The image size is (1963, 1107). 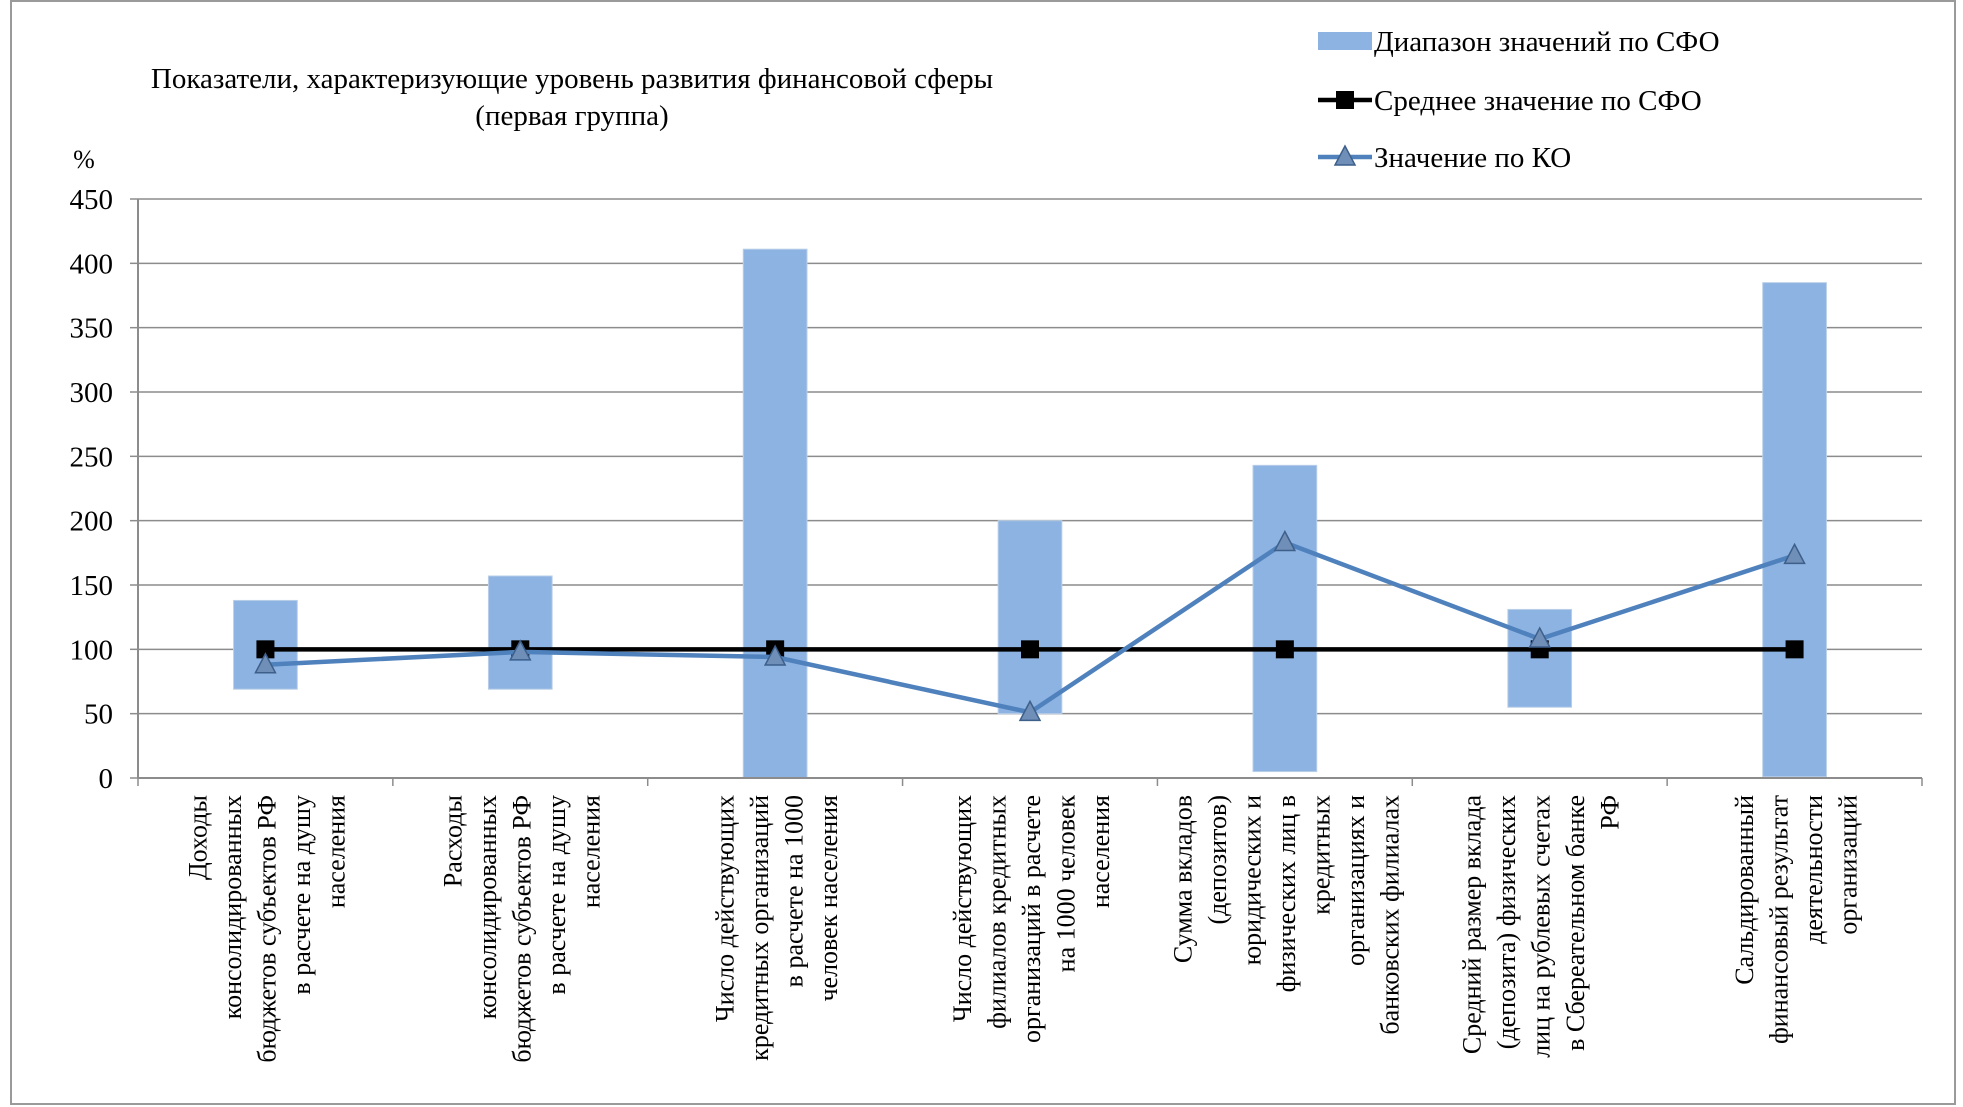 What do you see at coordinates (793, 891) in the screenshot?
I see `x-category-label-line: в расчете на 1000` at bounding box center [793, 891].